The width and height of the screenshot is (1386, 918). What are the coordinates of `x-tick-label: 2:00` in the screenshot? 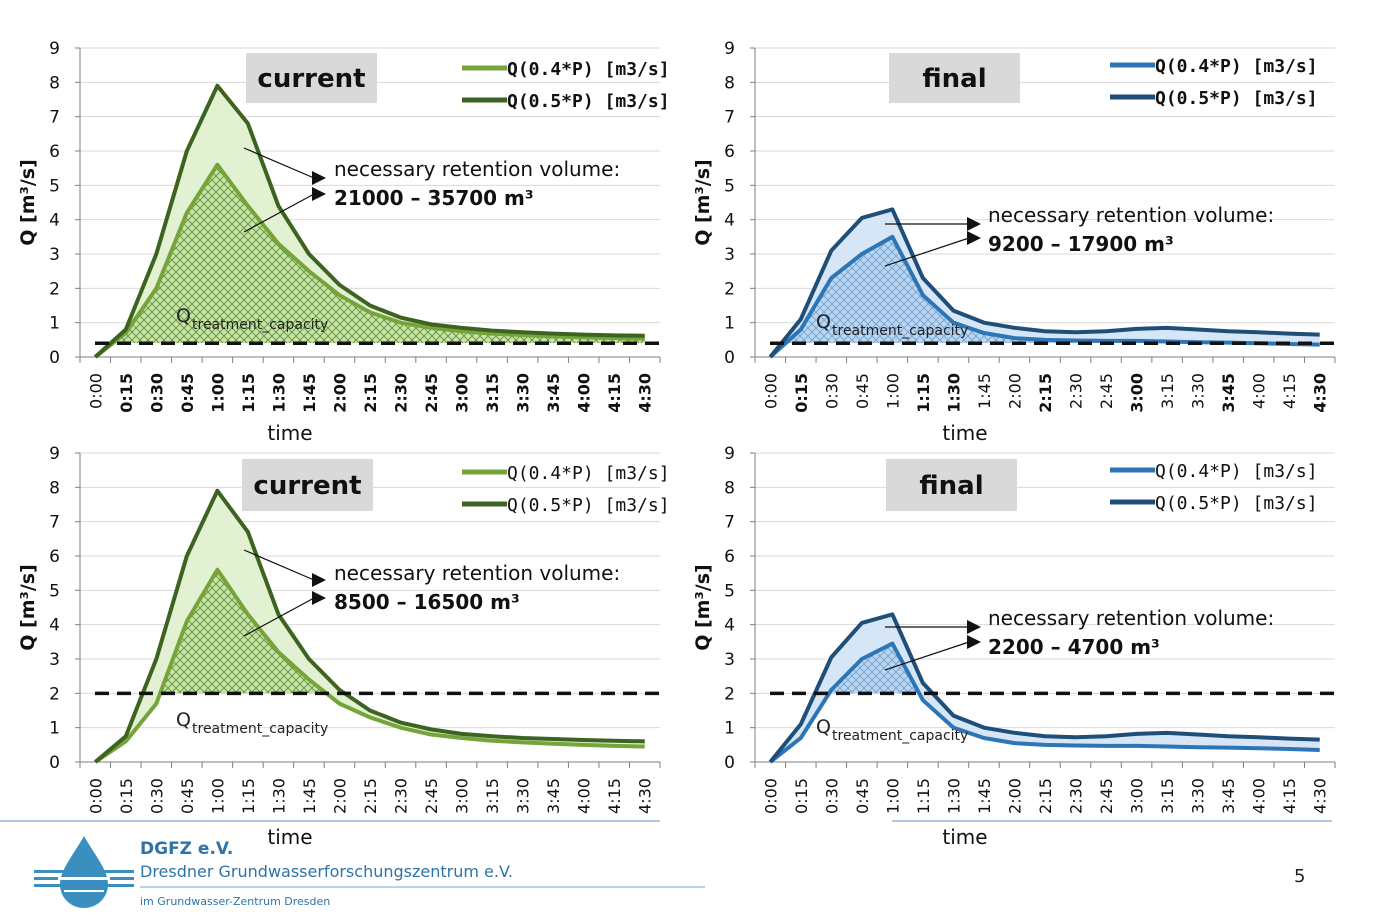 It's located at (339, 393).